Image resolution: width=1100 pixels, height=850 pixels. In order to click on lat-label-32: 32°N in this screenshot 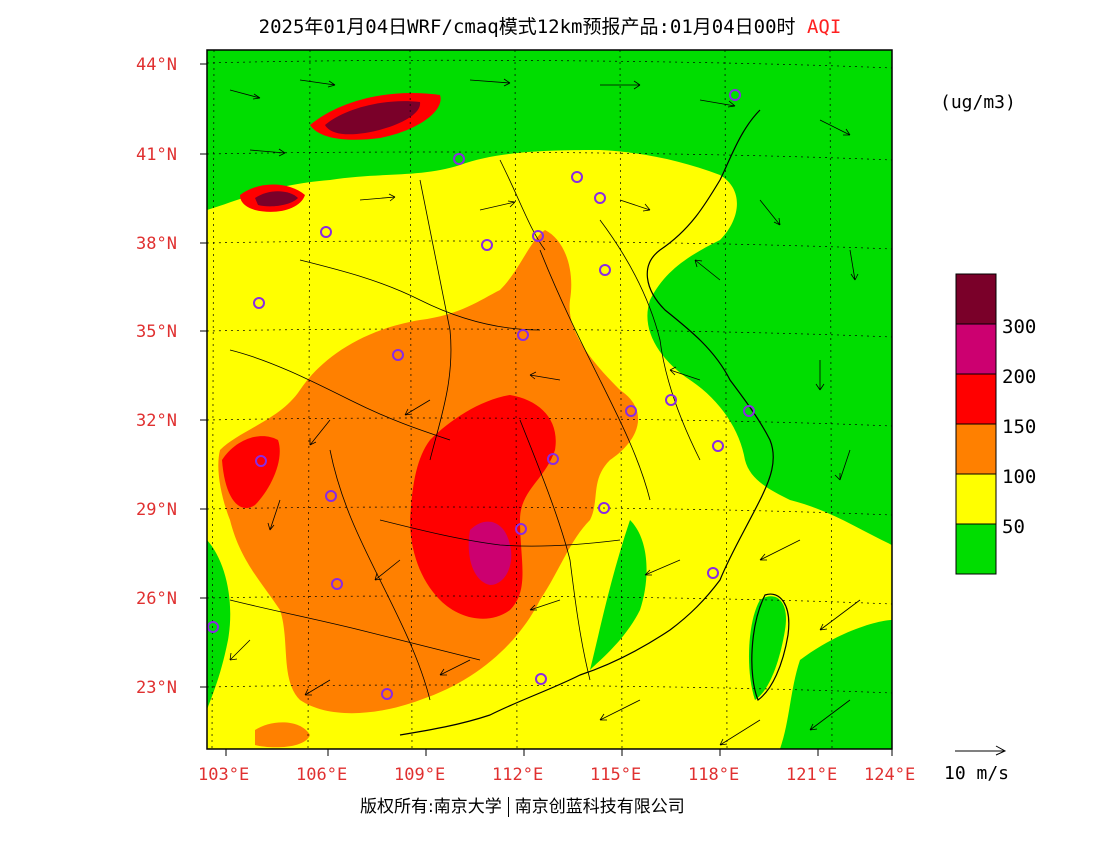, I will do `click(156, 421)`.